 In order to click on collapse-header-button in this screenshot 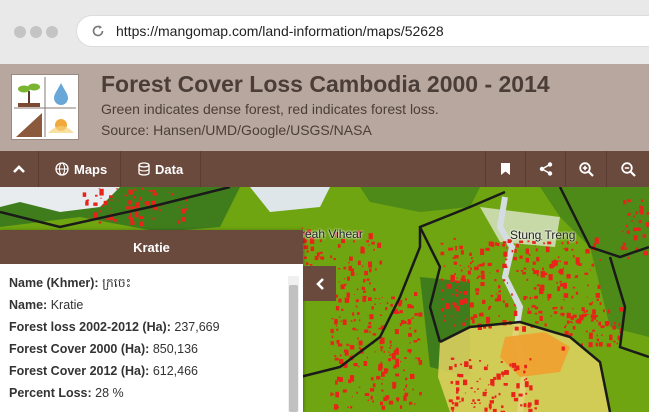, I will do `click(19, 169)`.